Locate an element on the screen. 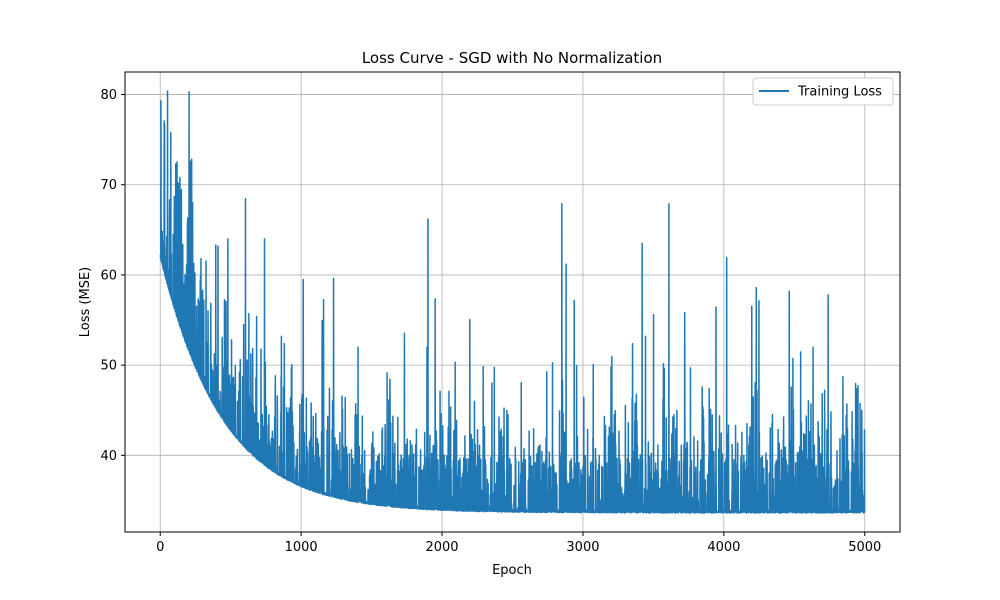  legend: Training Loss is located at coordinates (823, 91).